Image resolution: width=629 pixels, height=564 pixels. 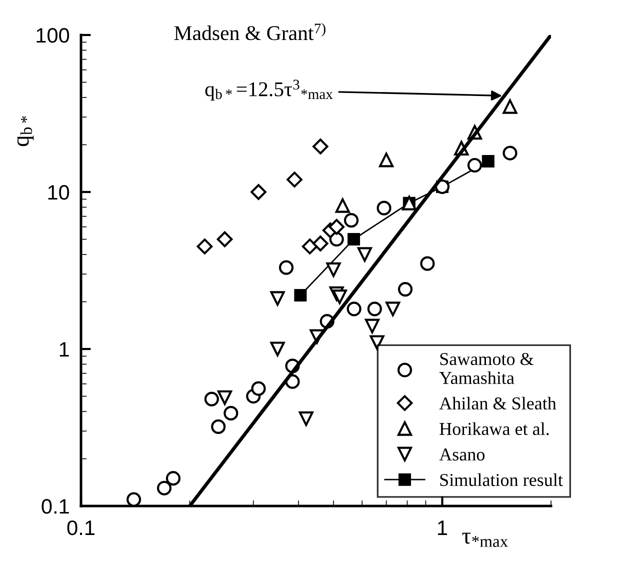 I want to click on annotation: q$_{b*}$=12.5τ$^{3}$$_{*max}$, so click(x=269, y=90).